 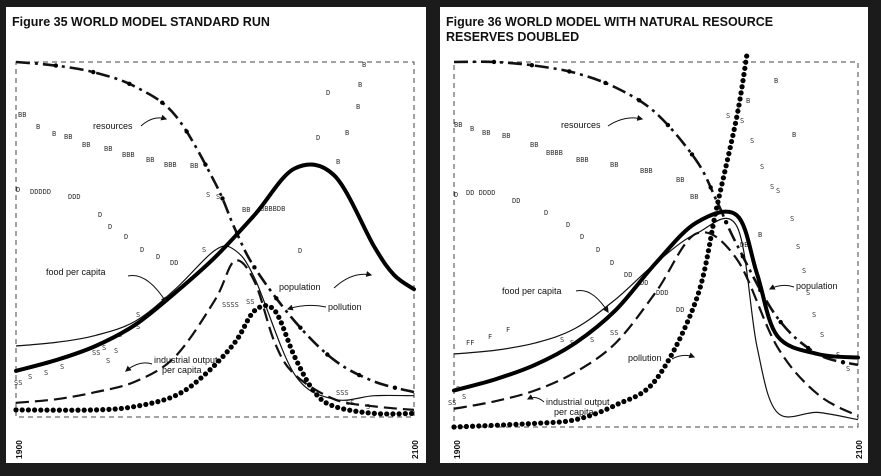 I want to click on model-symbol: SSSS, so click(x=230, y=305).